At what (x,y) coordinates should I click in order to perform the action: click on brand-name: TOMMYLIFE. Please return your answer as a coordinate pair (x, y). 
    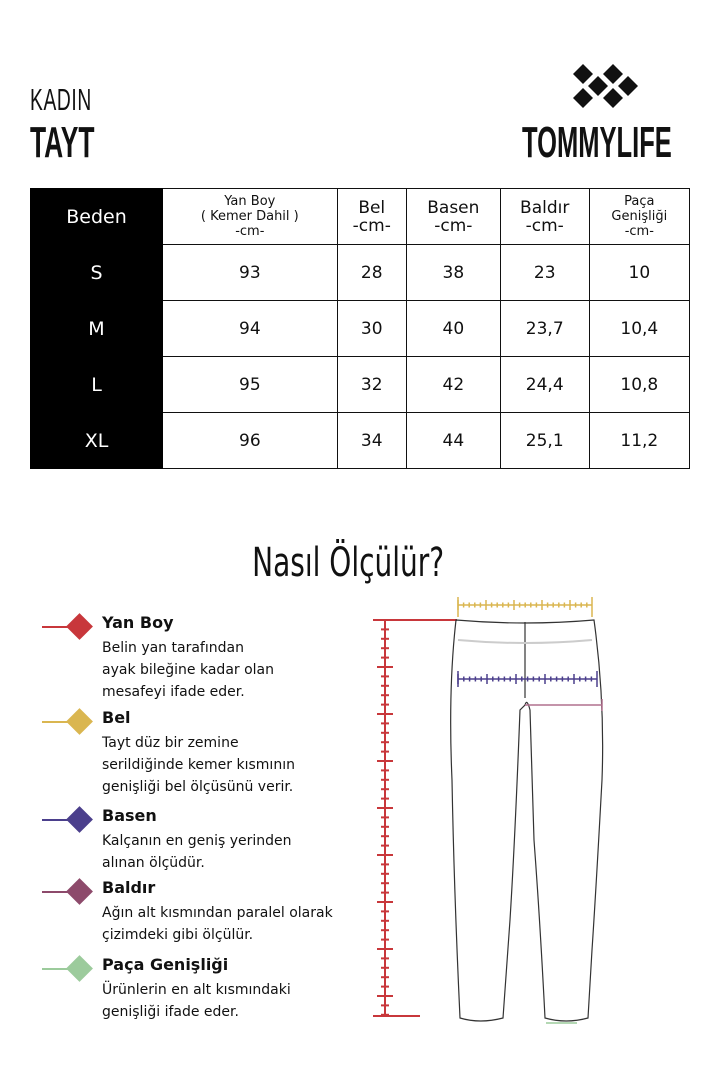
    Looking at the image, I should click on (597, 142).